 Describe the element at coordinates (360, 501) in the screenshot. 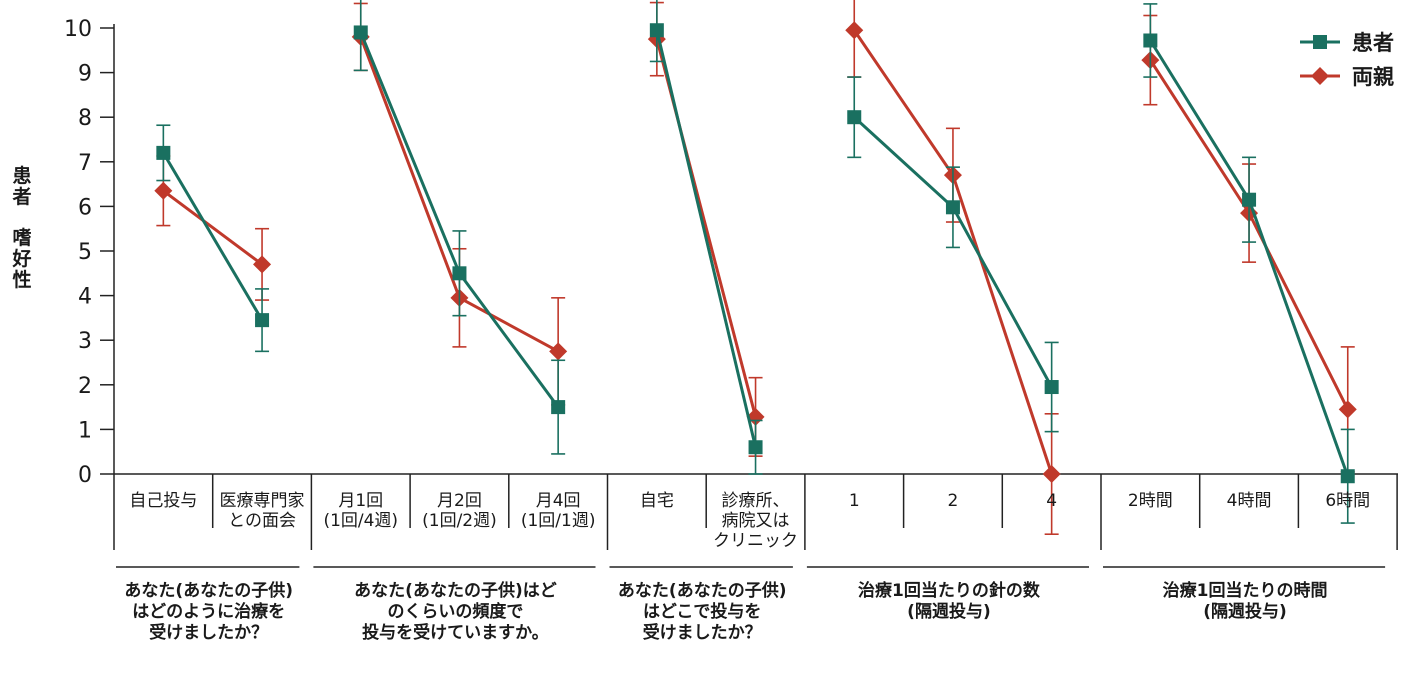

I see `category-label: 月1回` at that location.